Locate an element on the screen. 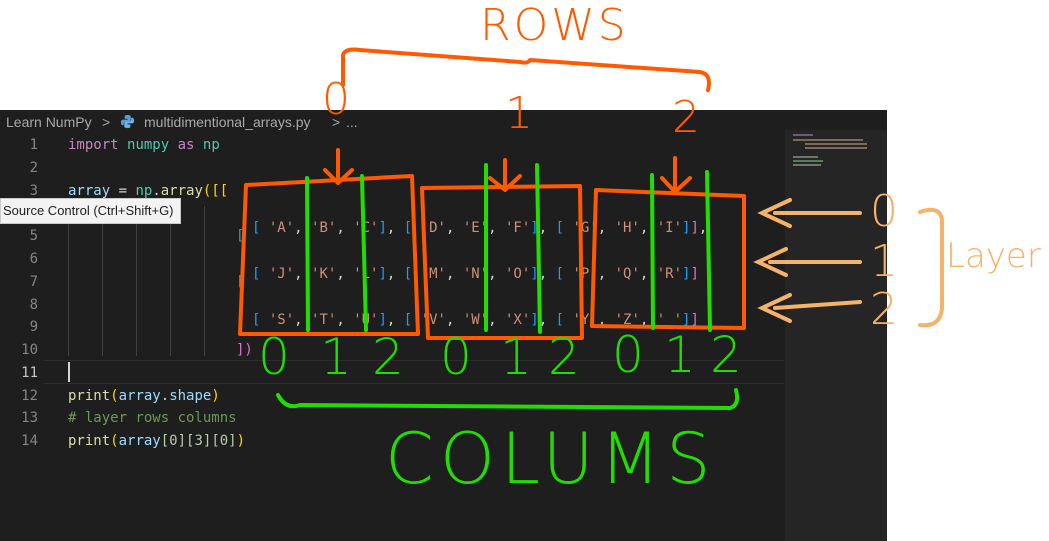 The height and width of the screenshot is (541, 1049). module-name: numpy is located at coordinates (148, 145).